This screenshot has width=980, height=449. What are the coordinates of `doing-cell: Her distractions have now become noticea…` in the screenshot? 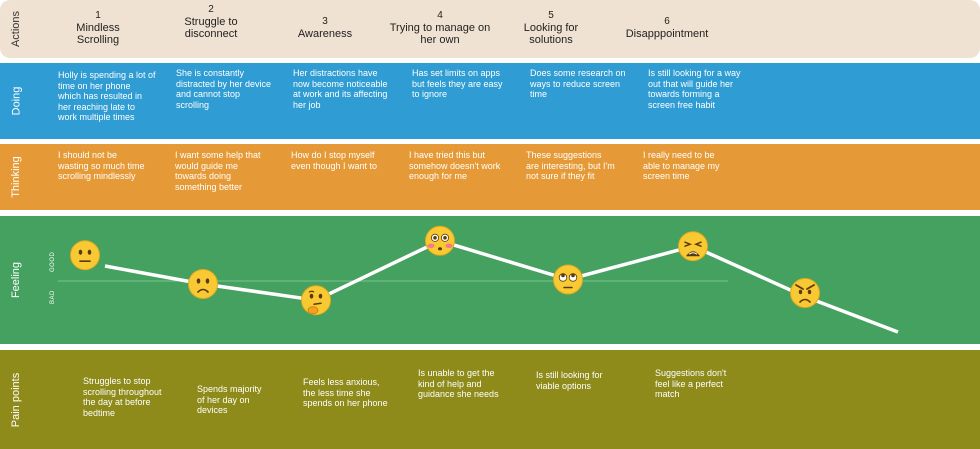 It's located at (340, 89).